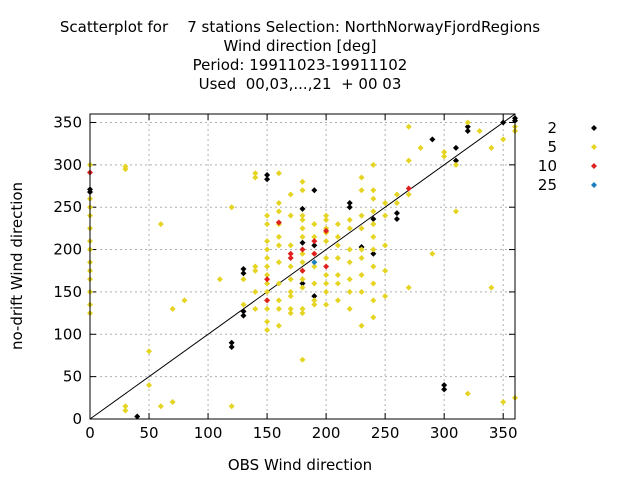  What do you see at coordinates (208, 433) in the screenshot?
I see `x-tick-label-2: 100` at bounding box center [208, 433].